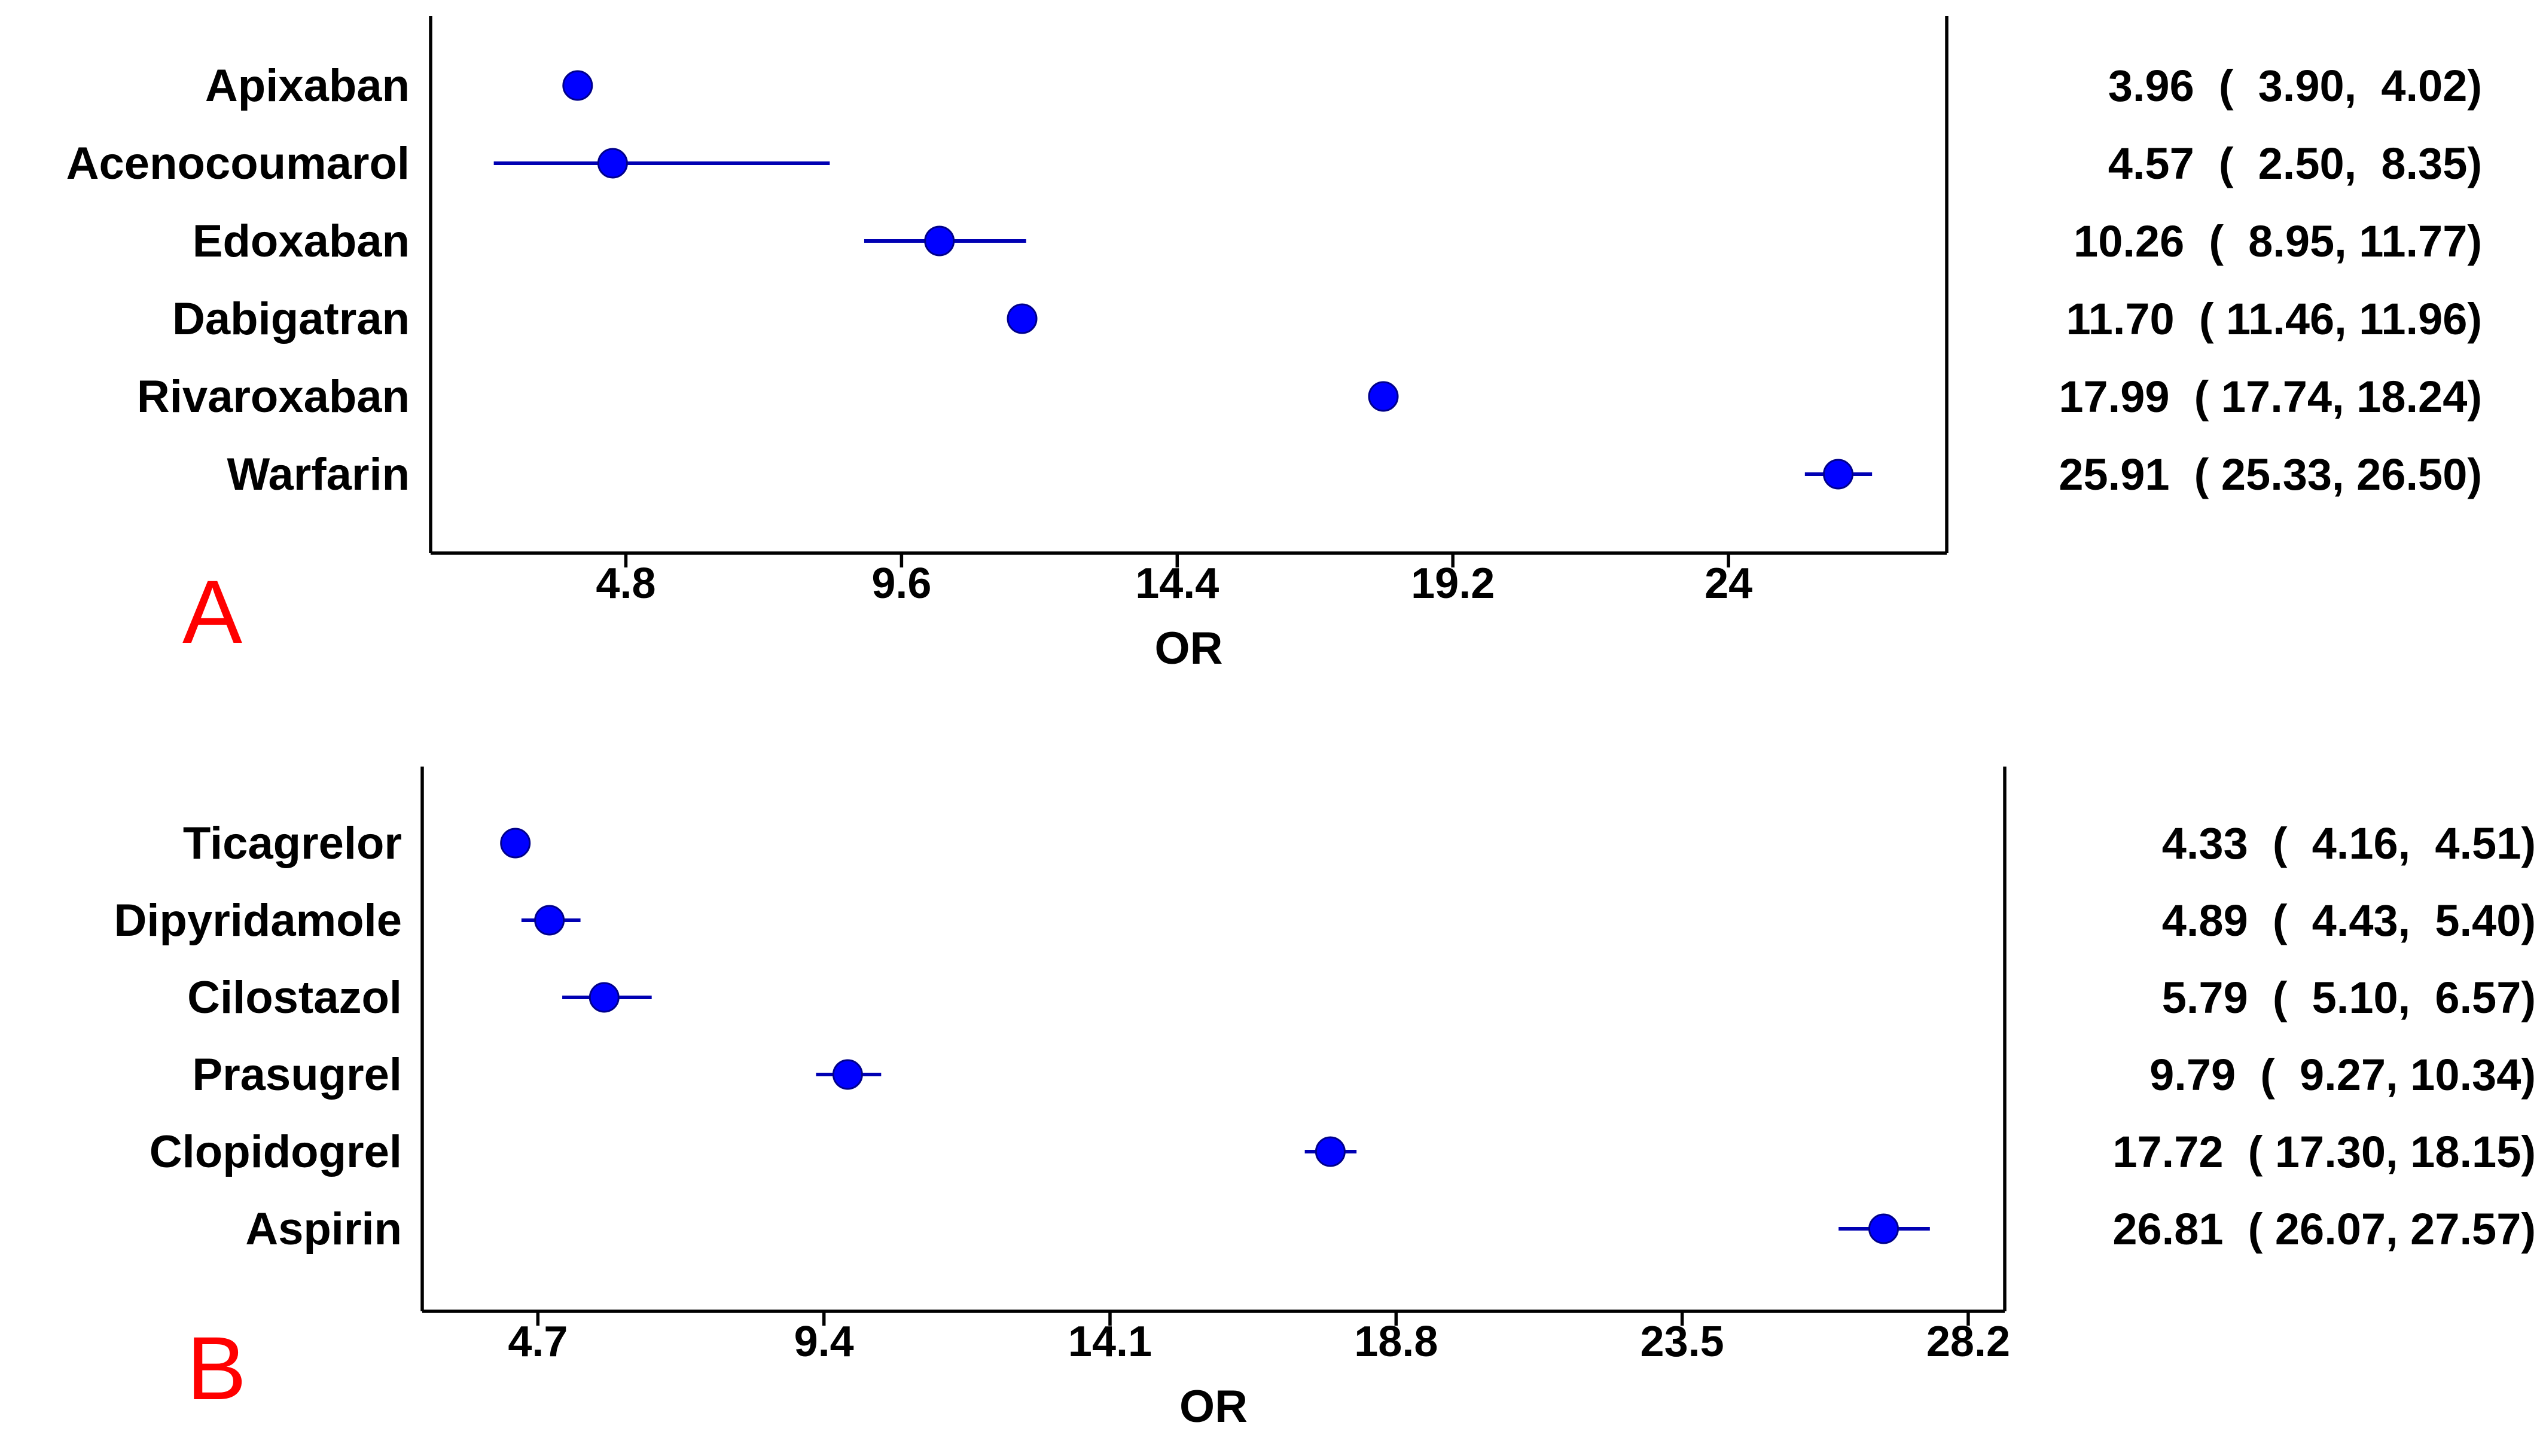 The width and height of the screenshot is (2546, 1456). I want to click on panel-letter: A, so click(212, 611).